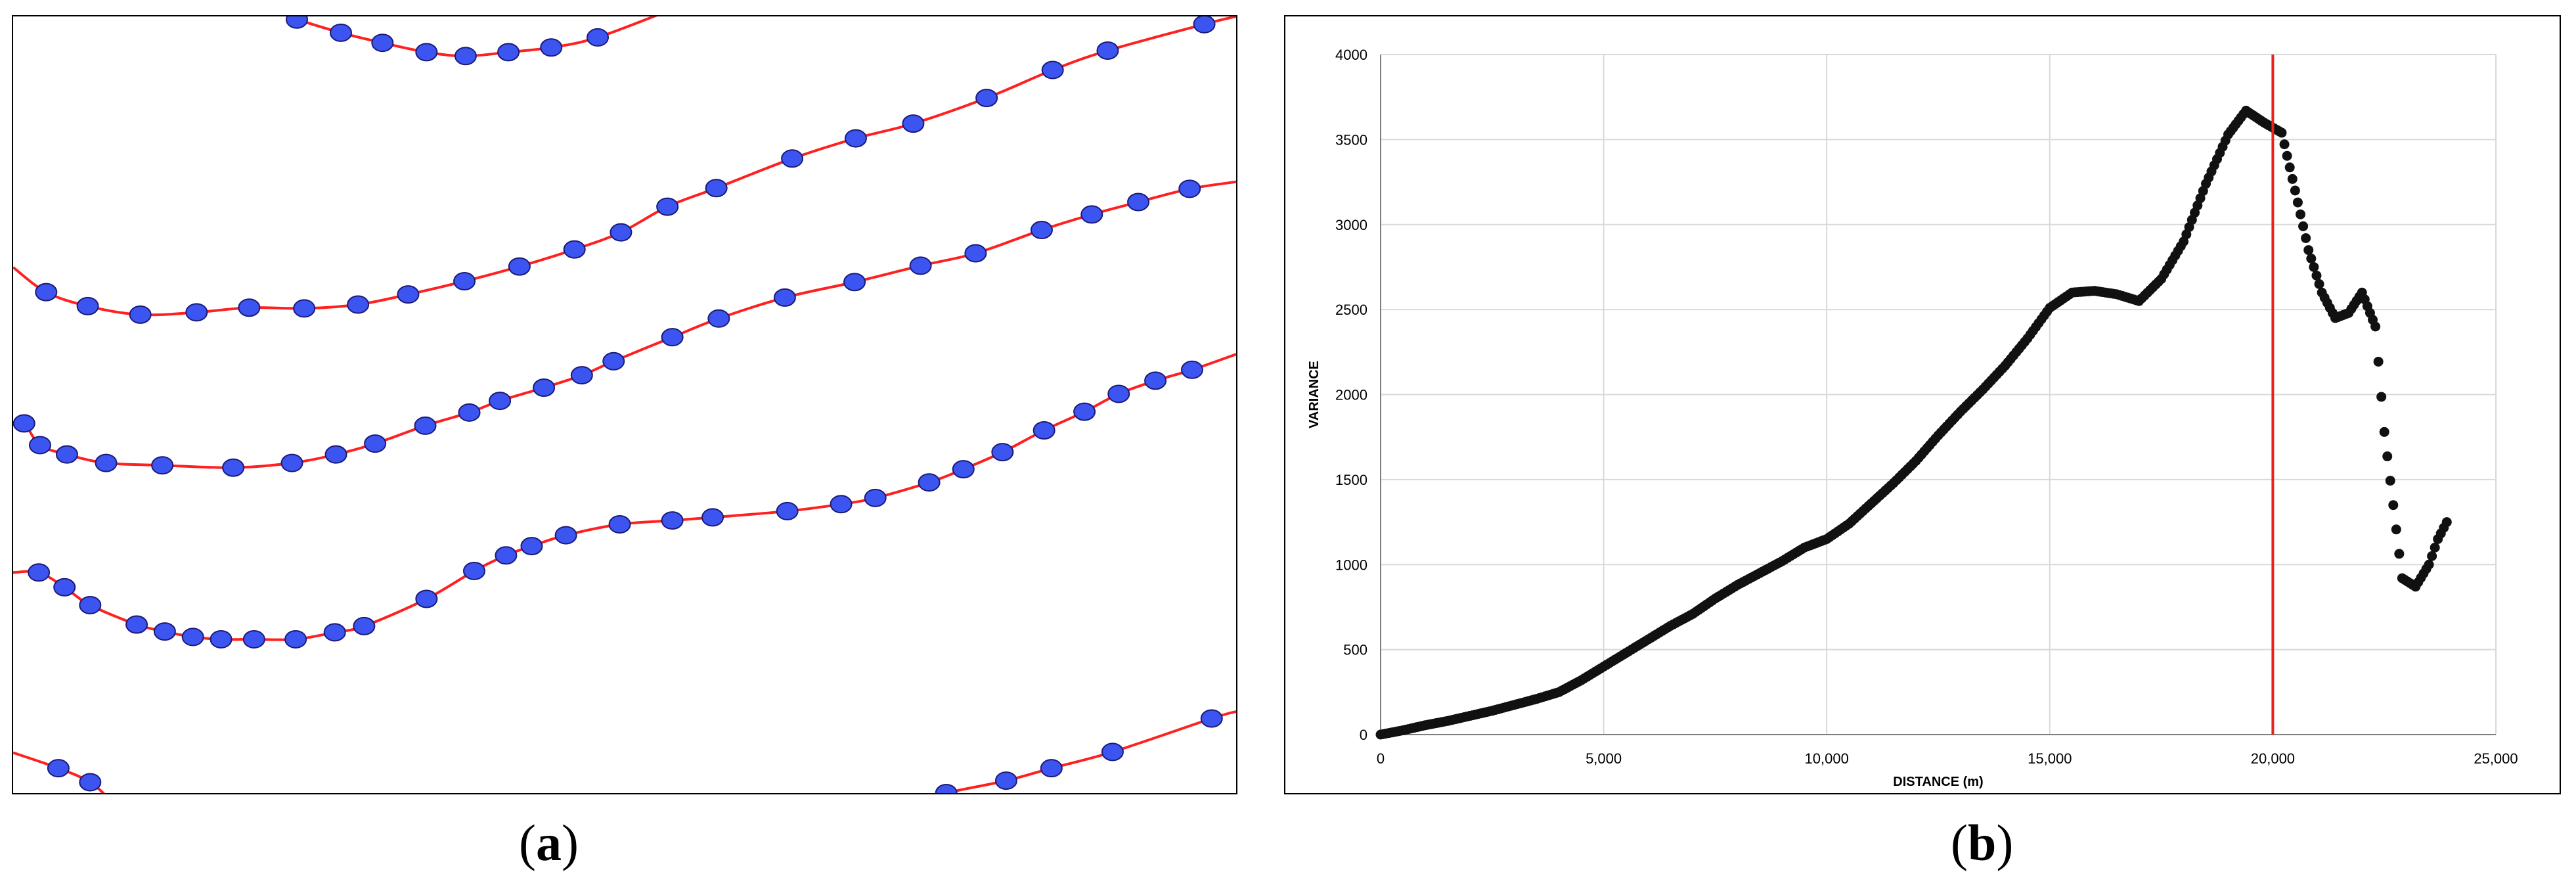 The height and width of the screenshot is (889, 2576). Describe the element at coordinates (1604, 759) in the screenshot. I see `x-tick-label: 5,000` at that location.